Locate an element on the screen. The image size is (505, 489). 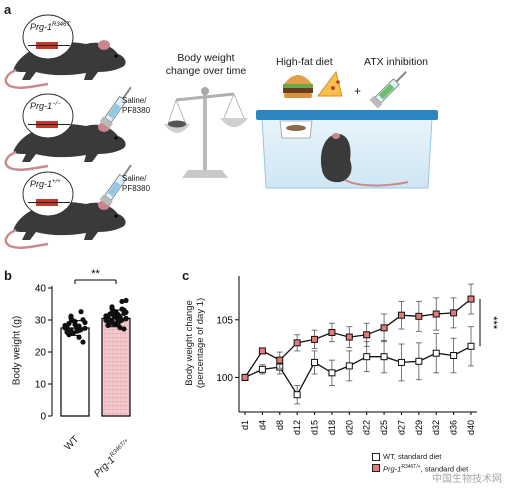
plus-sign: + is located at coordinates (358, 91).